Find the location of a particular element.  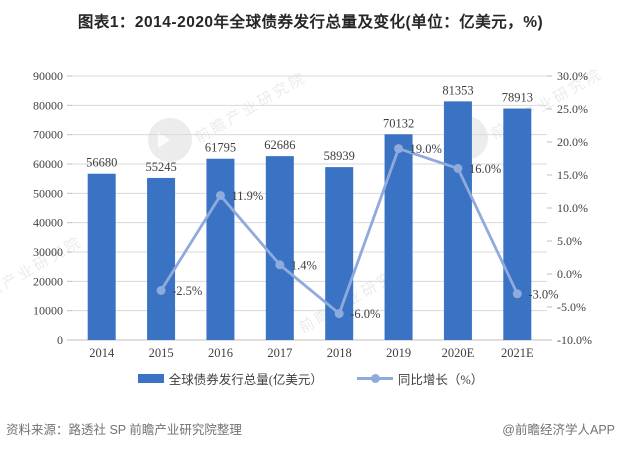

footer: 资料来源：路透社 SP 前瞻产业研究院整理 @前瞻经济学人APP is located at coordinates (310, 428).